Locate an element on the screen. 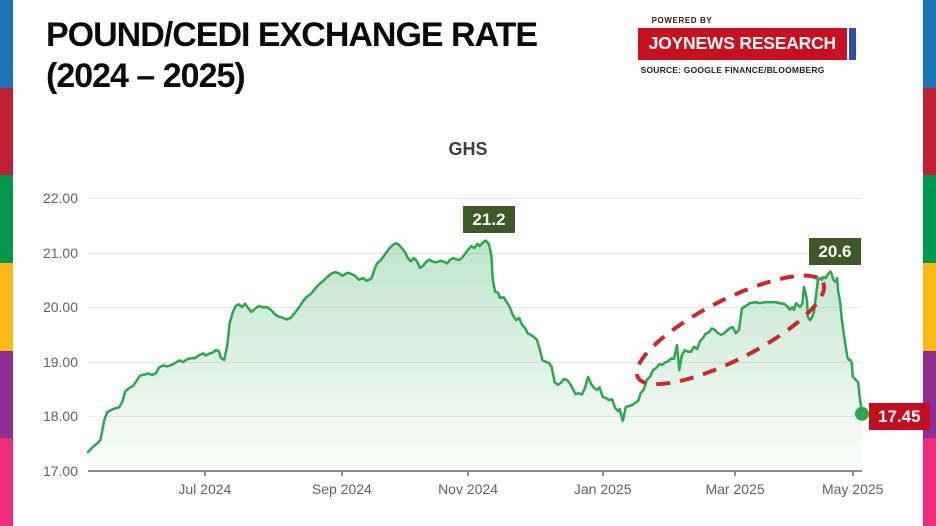 Image resolution: width=936 pixels, height=526 pixels. page-title: POUND/CEDI EXCHANGE RATE (2024 – 2025) is located at coordinates (292, 56).